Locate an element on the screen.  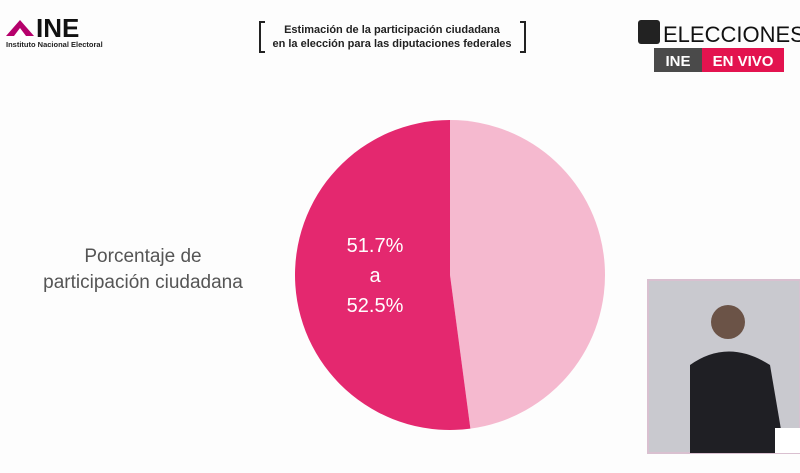
chart-label: participación ciudadana is located at coordinates (143, 282).